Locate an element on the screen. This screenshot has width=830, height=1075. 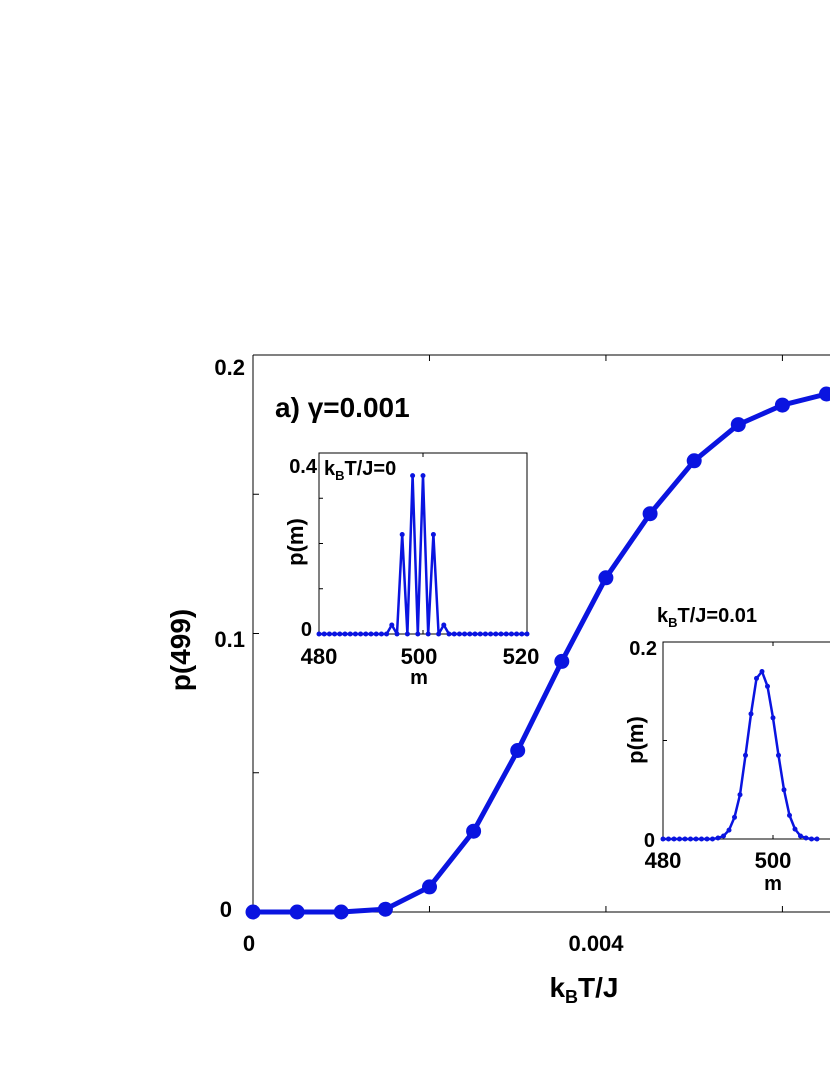
main-ytick-label-0.1: 0.1 is located at coordinates (229, 639).